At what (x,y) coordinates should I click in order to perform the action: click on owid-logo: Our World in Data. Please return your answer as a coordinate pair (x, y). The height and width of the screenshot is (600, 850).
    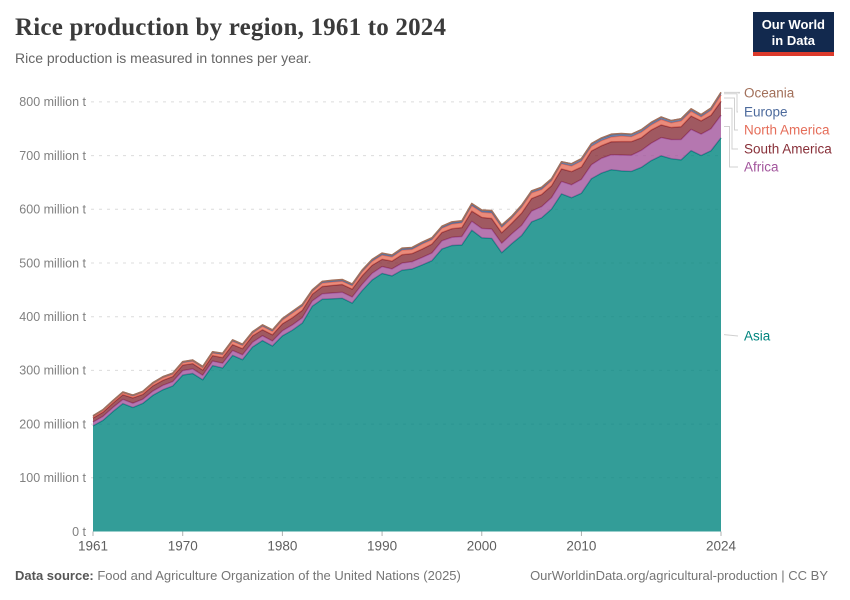
    Looking at the image, I should click on (793, 34).